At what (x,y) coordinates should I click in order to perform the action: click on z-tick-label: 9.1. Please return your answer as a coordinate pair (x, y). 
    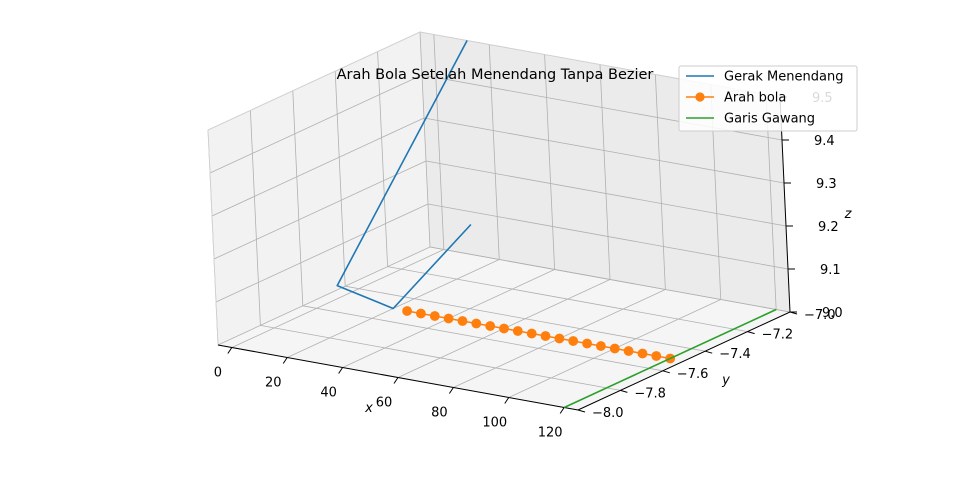
    Looking at the image, I should click on (830, 270).